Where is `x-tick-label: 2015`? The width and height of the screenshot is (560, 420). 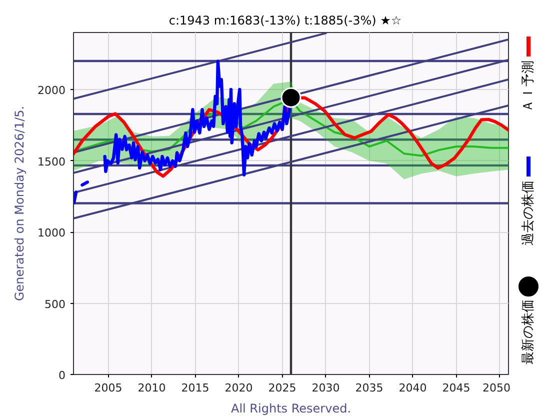
x-tick-label: 2015 is located at coordinates (195, 388).